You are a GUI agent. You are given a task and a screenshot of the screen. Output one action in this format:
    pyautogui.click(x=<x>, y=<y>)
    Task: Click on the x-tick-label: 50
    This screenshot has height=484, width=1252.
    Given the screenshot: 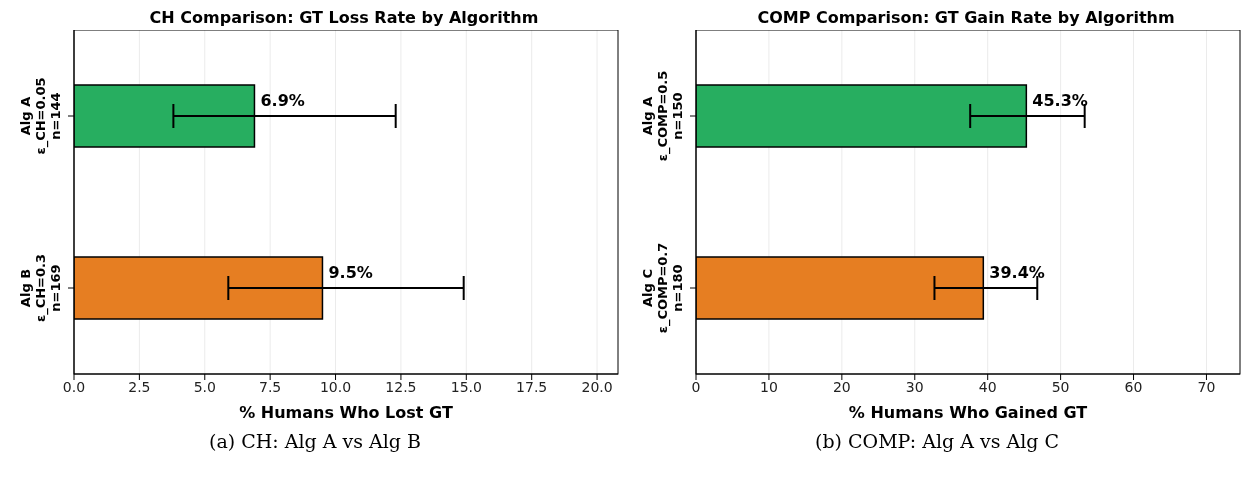 What is the action you would take?
    pyautogui.click(x=1060, y=386)
    